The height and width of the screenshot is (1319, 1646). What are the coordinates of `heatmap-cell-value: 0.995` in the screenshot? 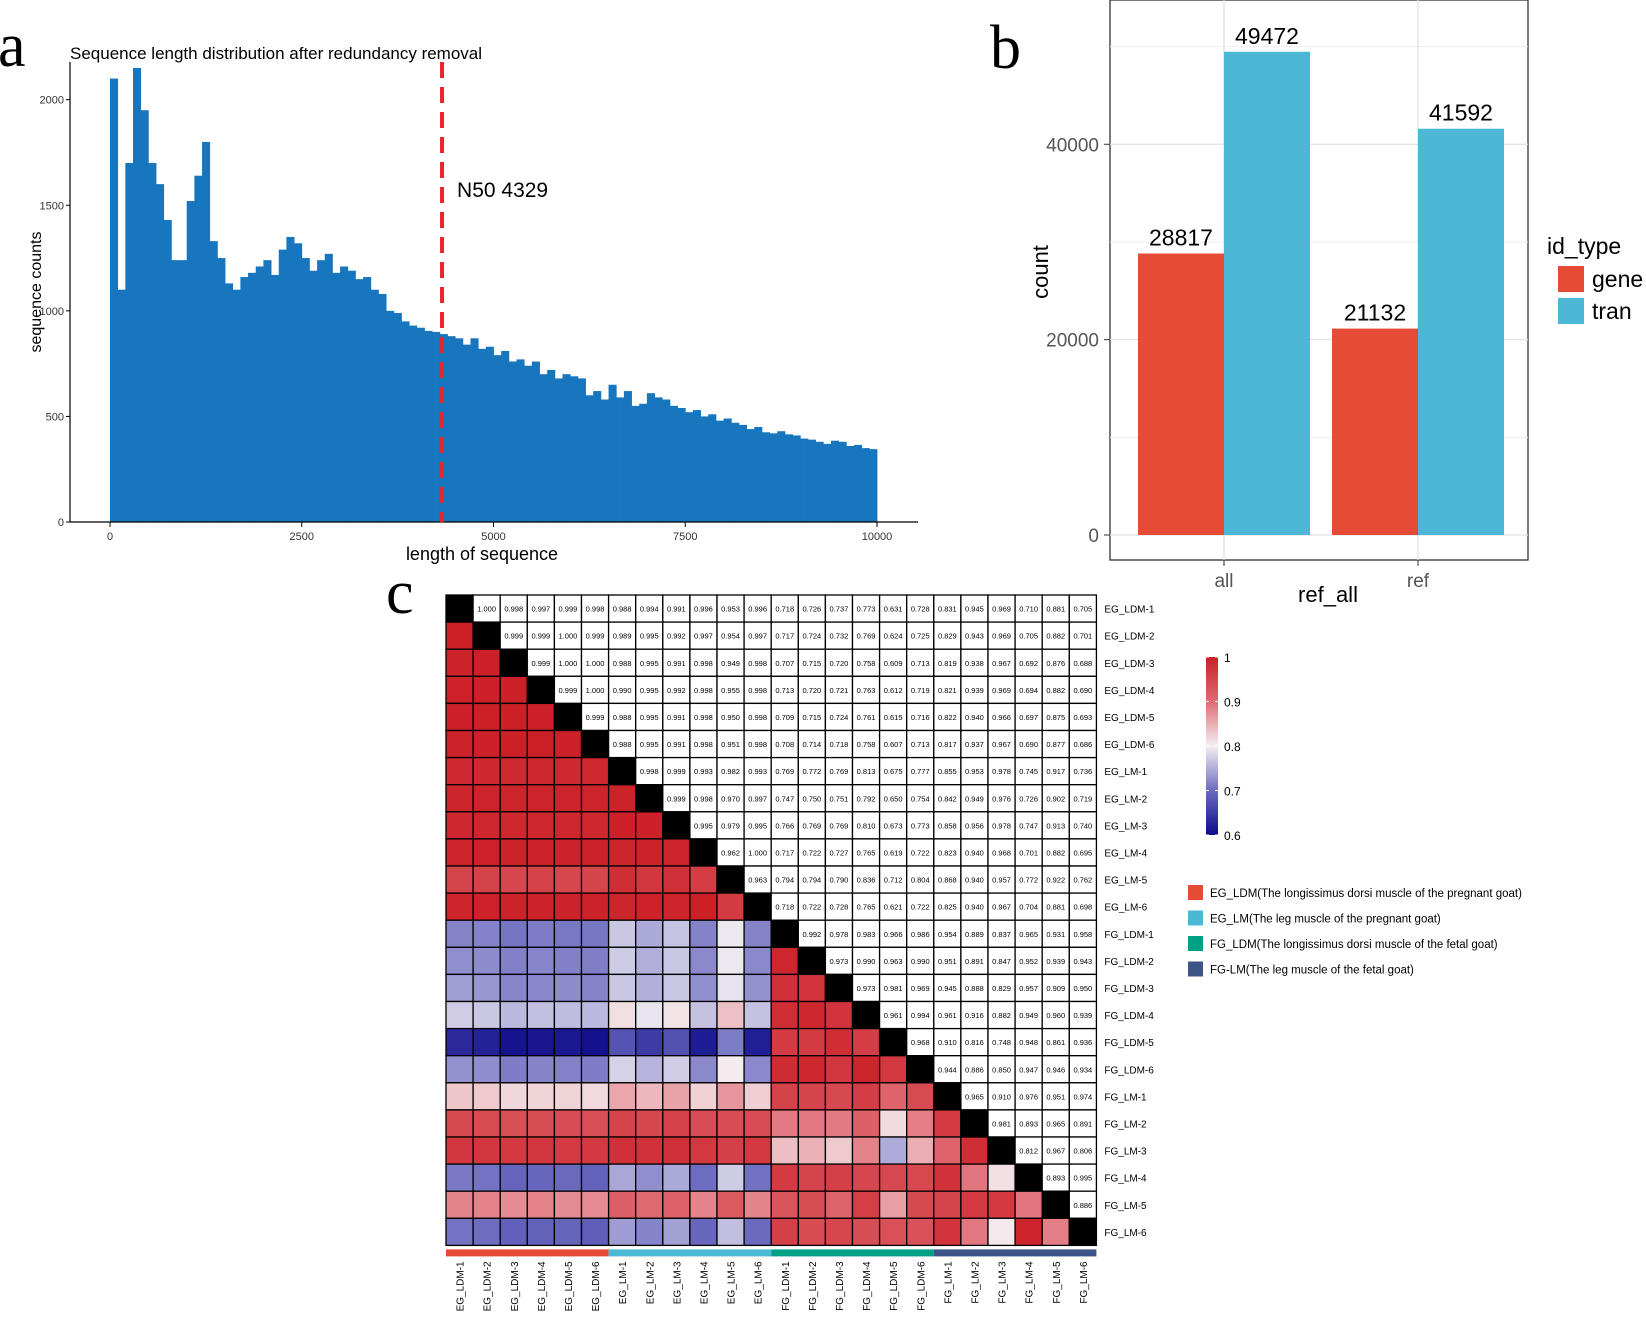 It's located at (649, 690).